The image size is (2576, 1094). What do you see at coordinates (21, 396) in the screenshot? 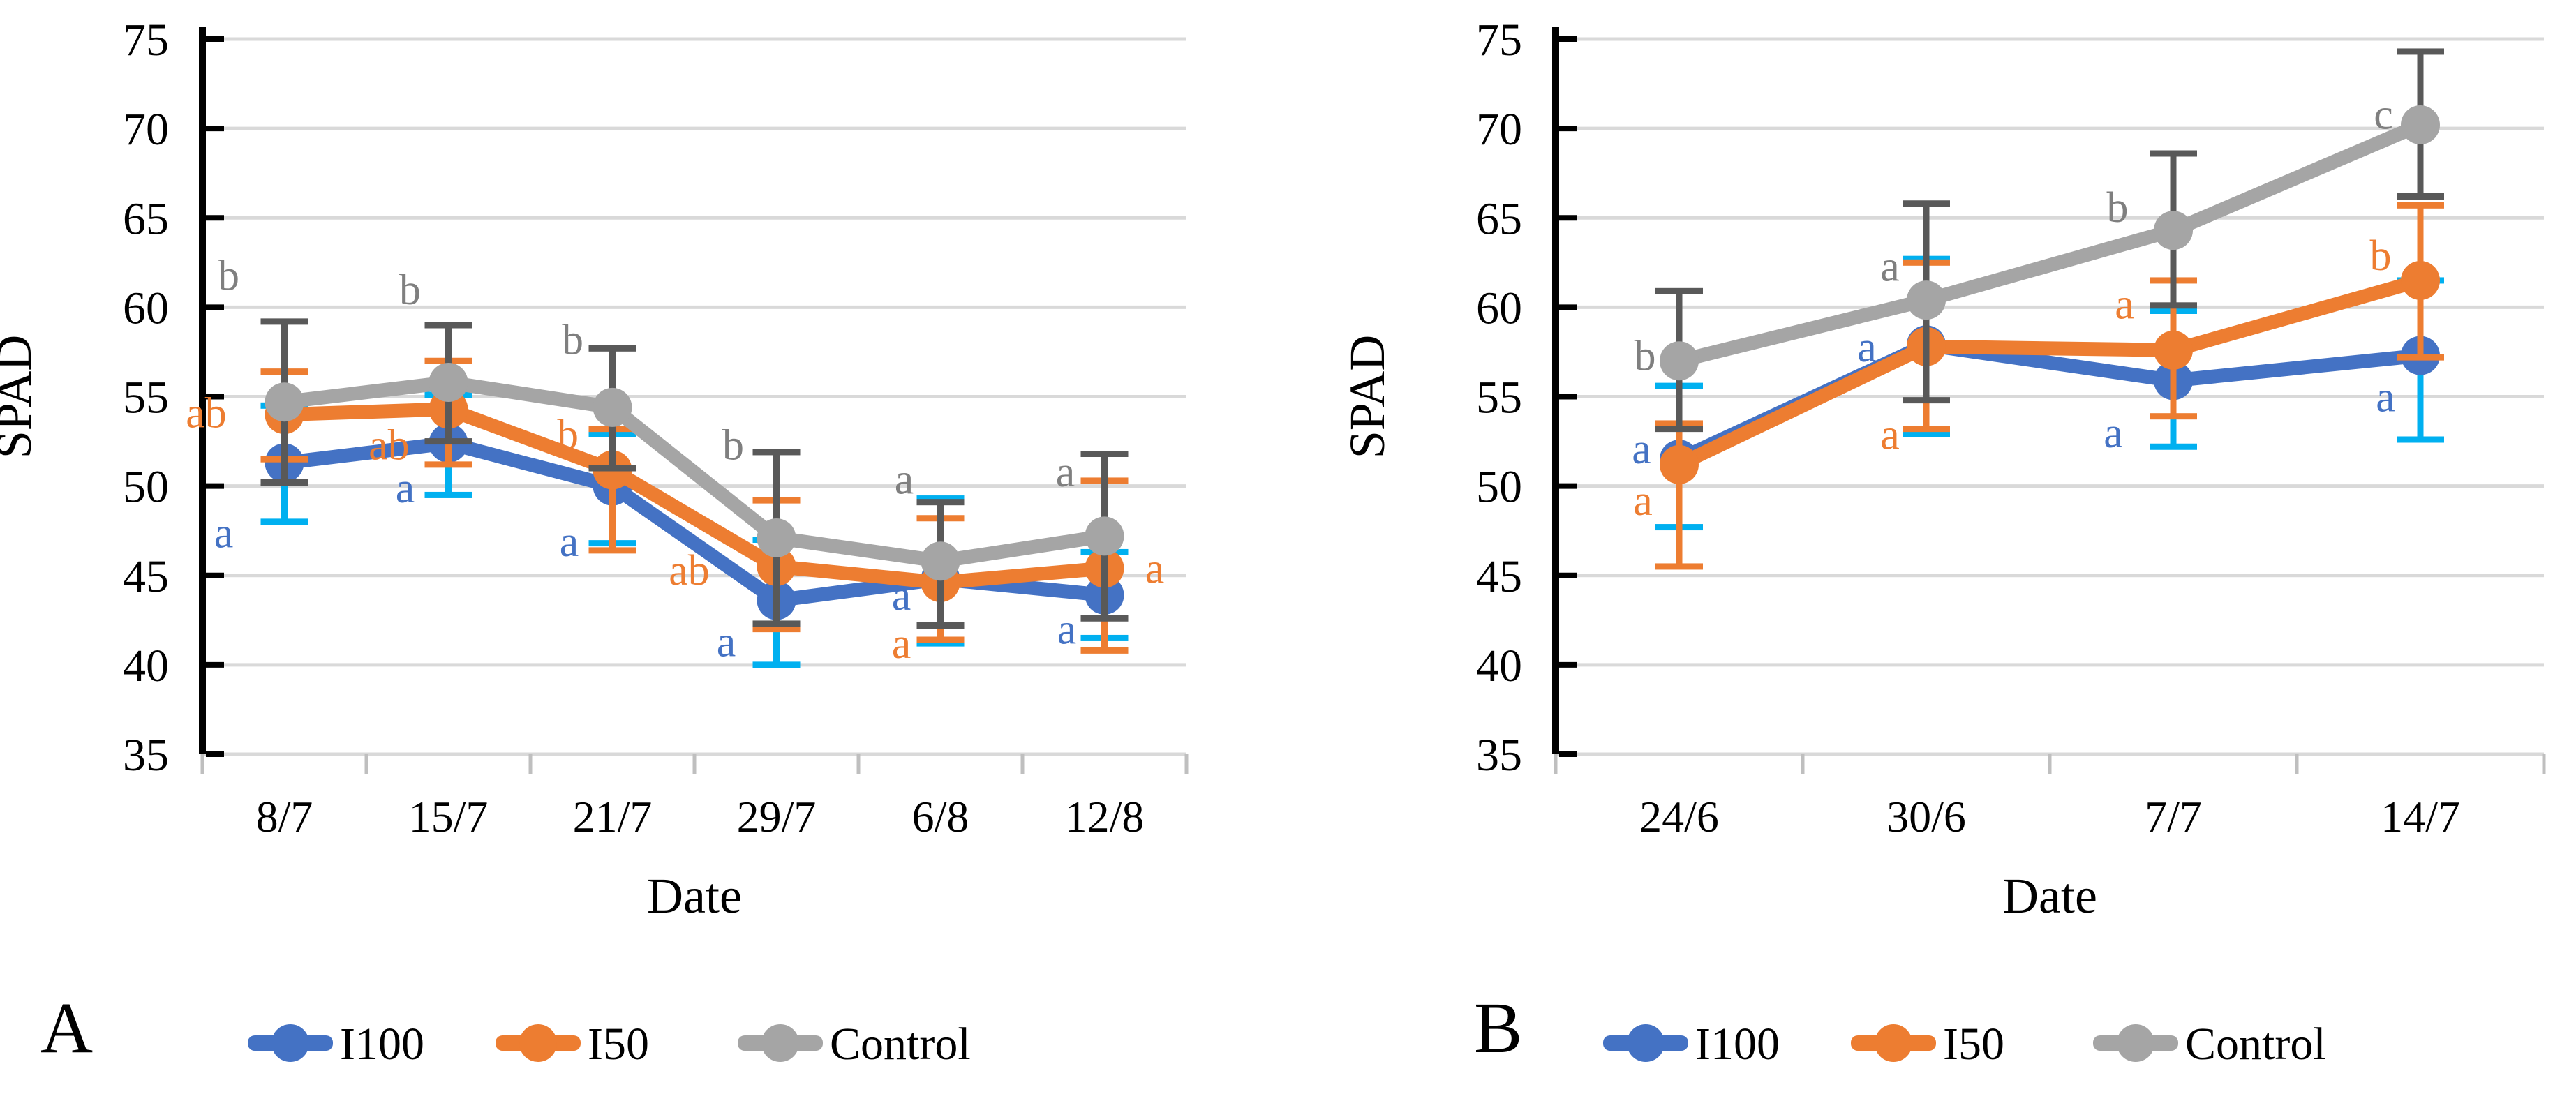
I see `y-axis-title: SPAD` at bounding box center [21, 396].